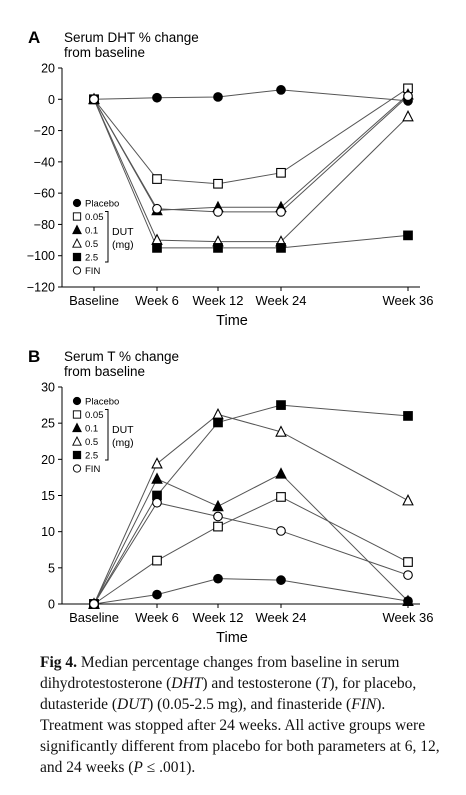  What do you see at coordinates (44, 225) in the screenshot?
I see `y-tick-label: −80` at bounding box center [44, 225].